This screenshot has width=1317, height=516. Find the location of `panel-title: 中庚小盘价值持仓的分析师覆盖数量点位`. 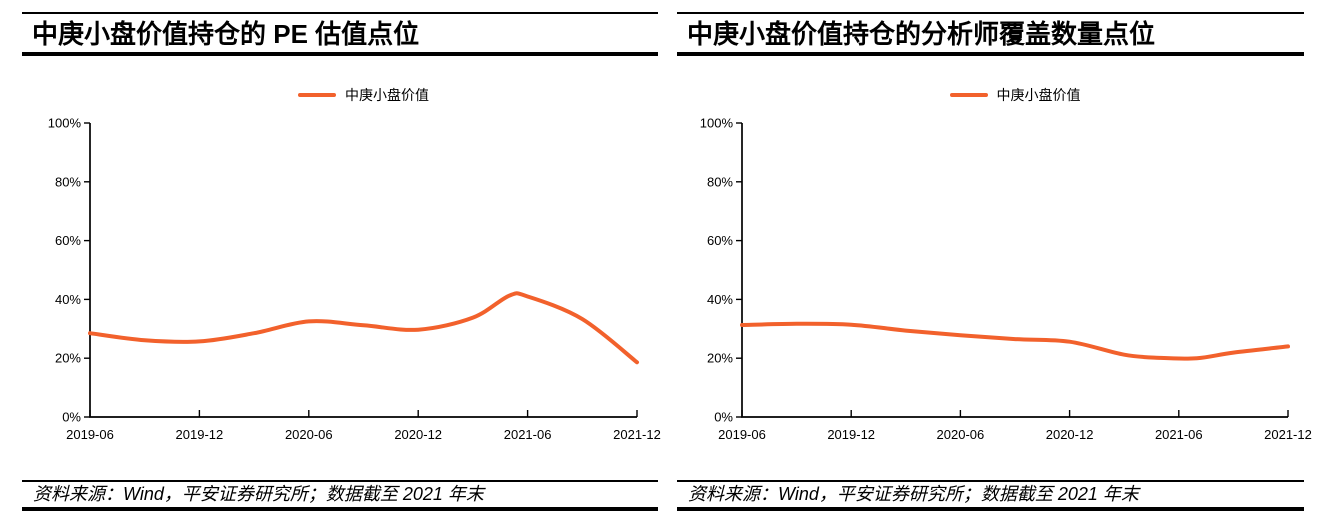

panel-title: 中庚小盘价值持仓的分析师覆盖数量点位 is located at coordinates (921, 34).